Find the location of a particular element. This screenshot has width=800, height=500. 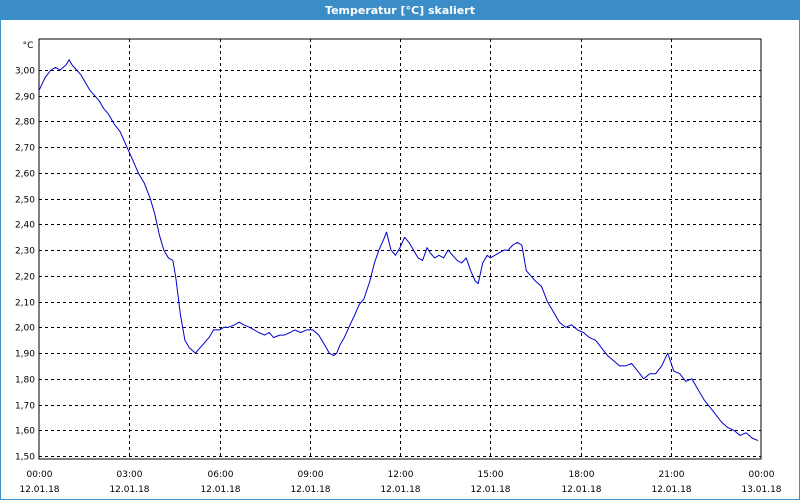

y-tick-label: 2,00 is located at coordinates (25, 329).